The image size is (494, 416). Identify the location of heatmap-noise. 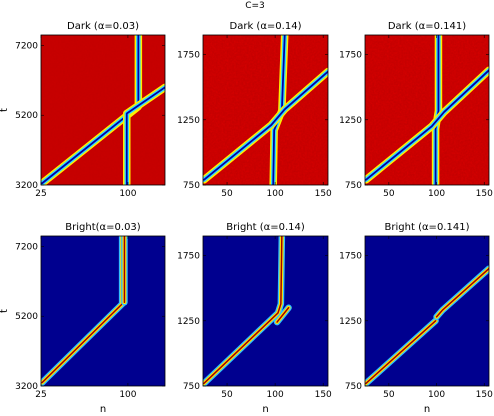
(103, 110).